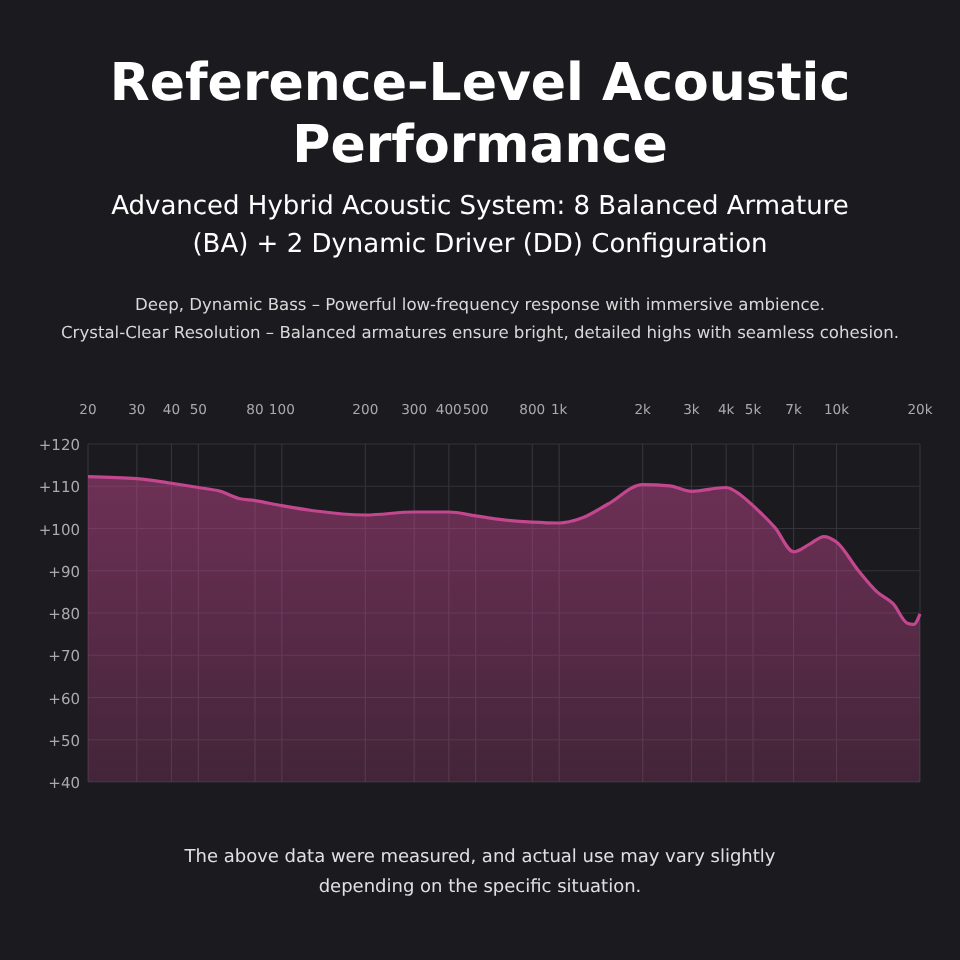 This screenshot has height=960, width=960. I want to click on text: Crystal-Clear Resolution – Balanced armatures ensure bright, detailed highs with seamless cohesion., so click(480, 332).